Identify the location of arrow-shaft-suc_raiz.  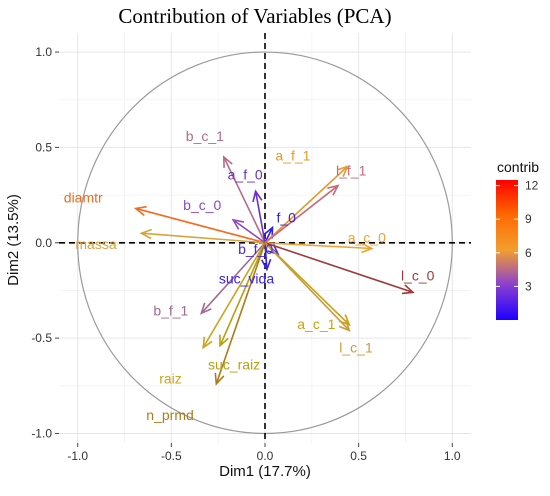
(242, 294).